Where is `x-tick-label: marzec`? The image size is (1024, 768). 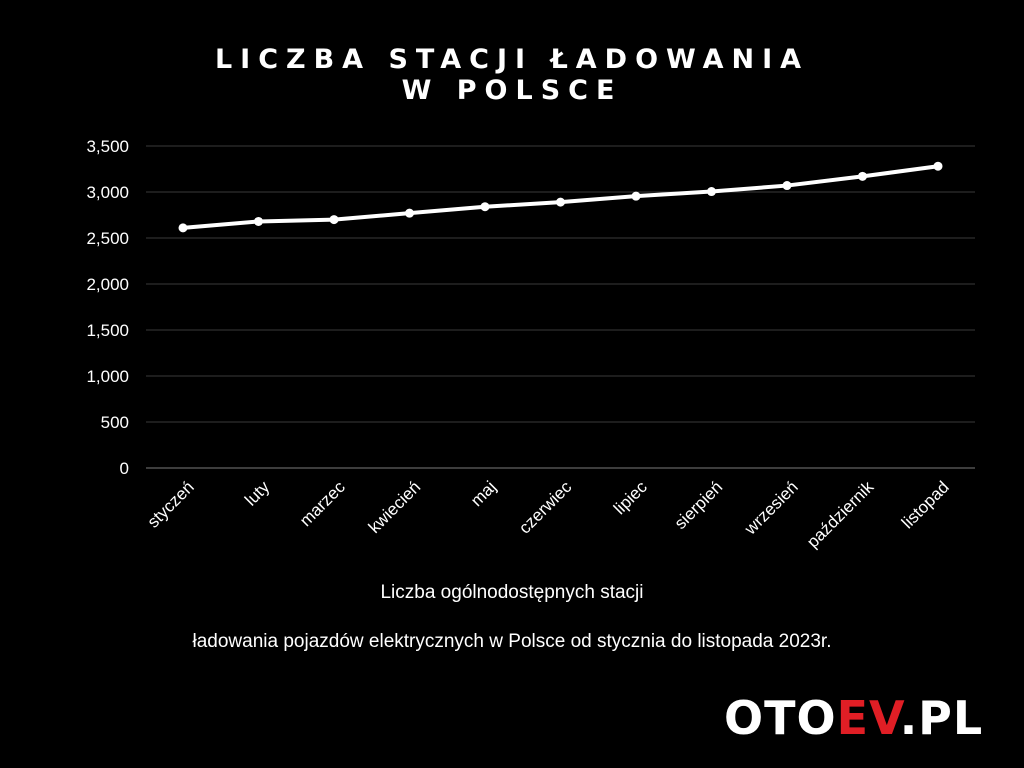
x-tick-label: marzec is located at coordinates (322, 503).